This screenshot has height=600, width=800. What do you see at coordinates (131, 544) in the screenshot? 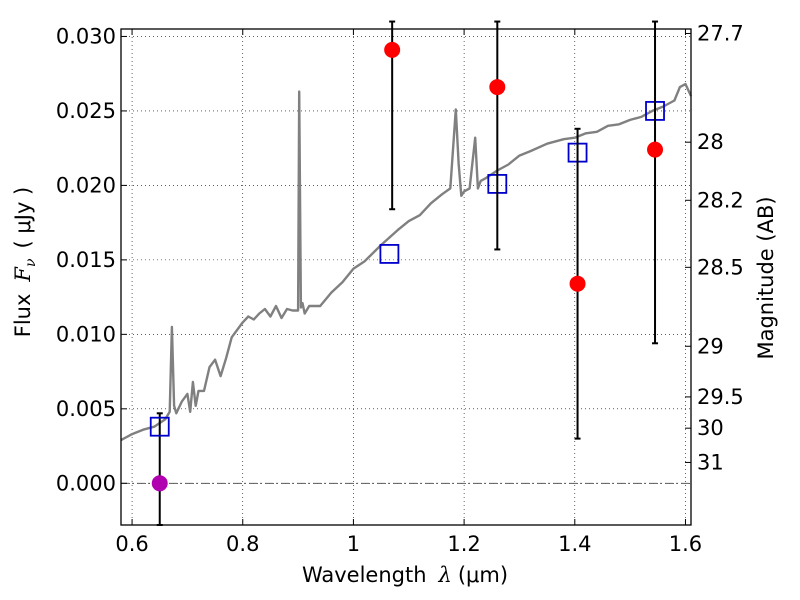
I see `x-tick-label: 0.6` at bounding box center [131, 544].